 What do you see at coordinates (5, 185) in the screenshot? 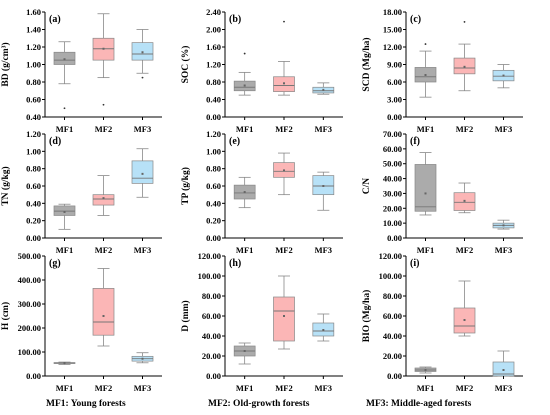
I see `y-axis-label: TN (g/kg)` at bounding box center [5, 185].